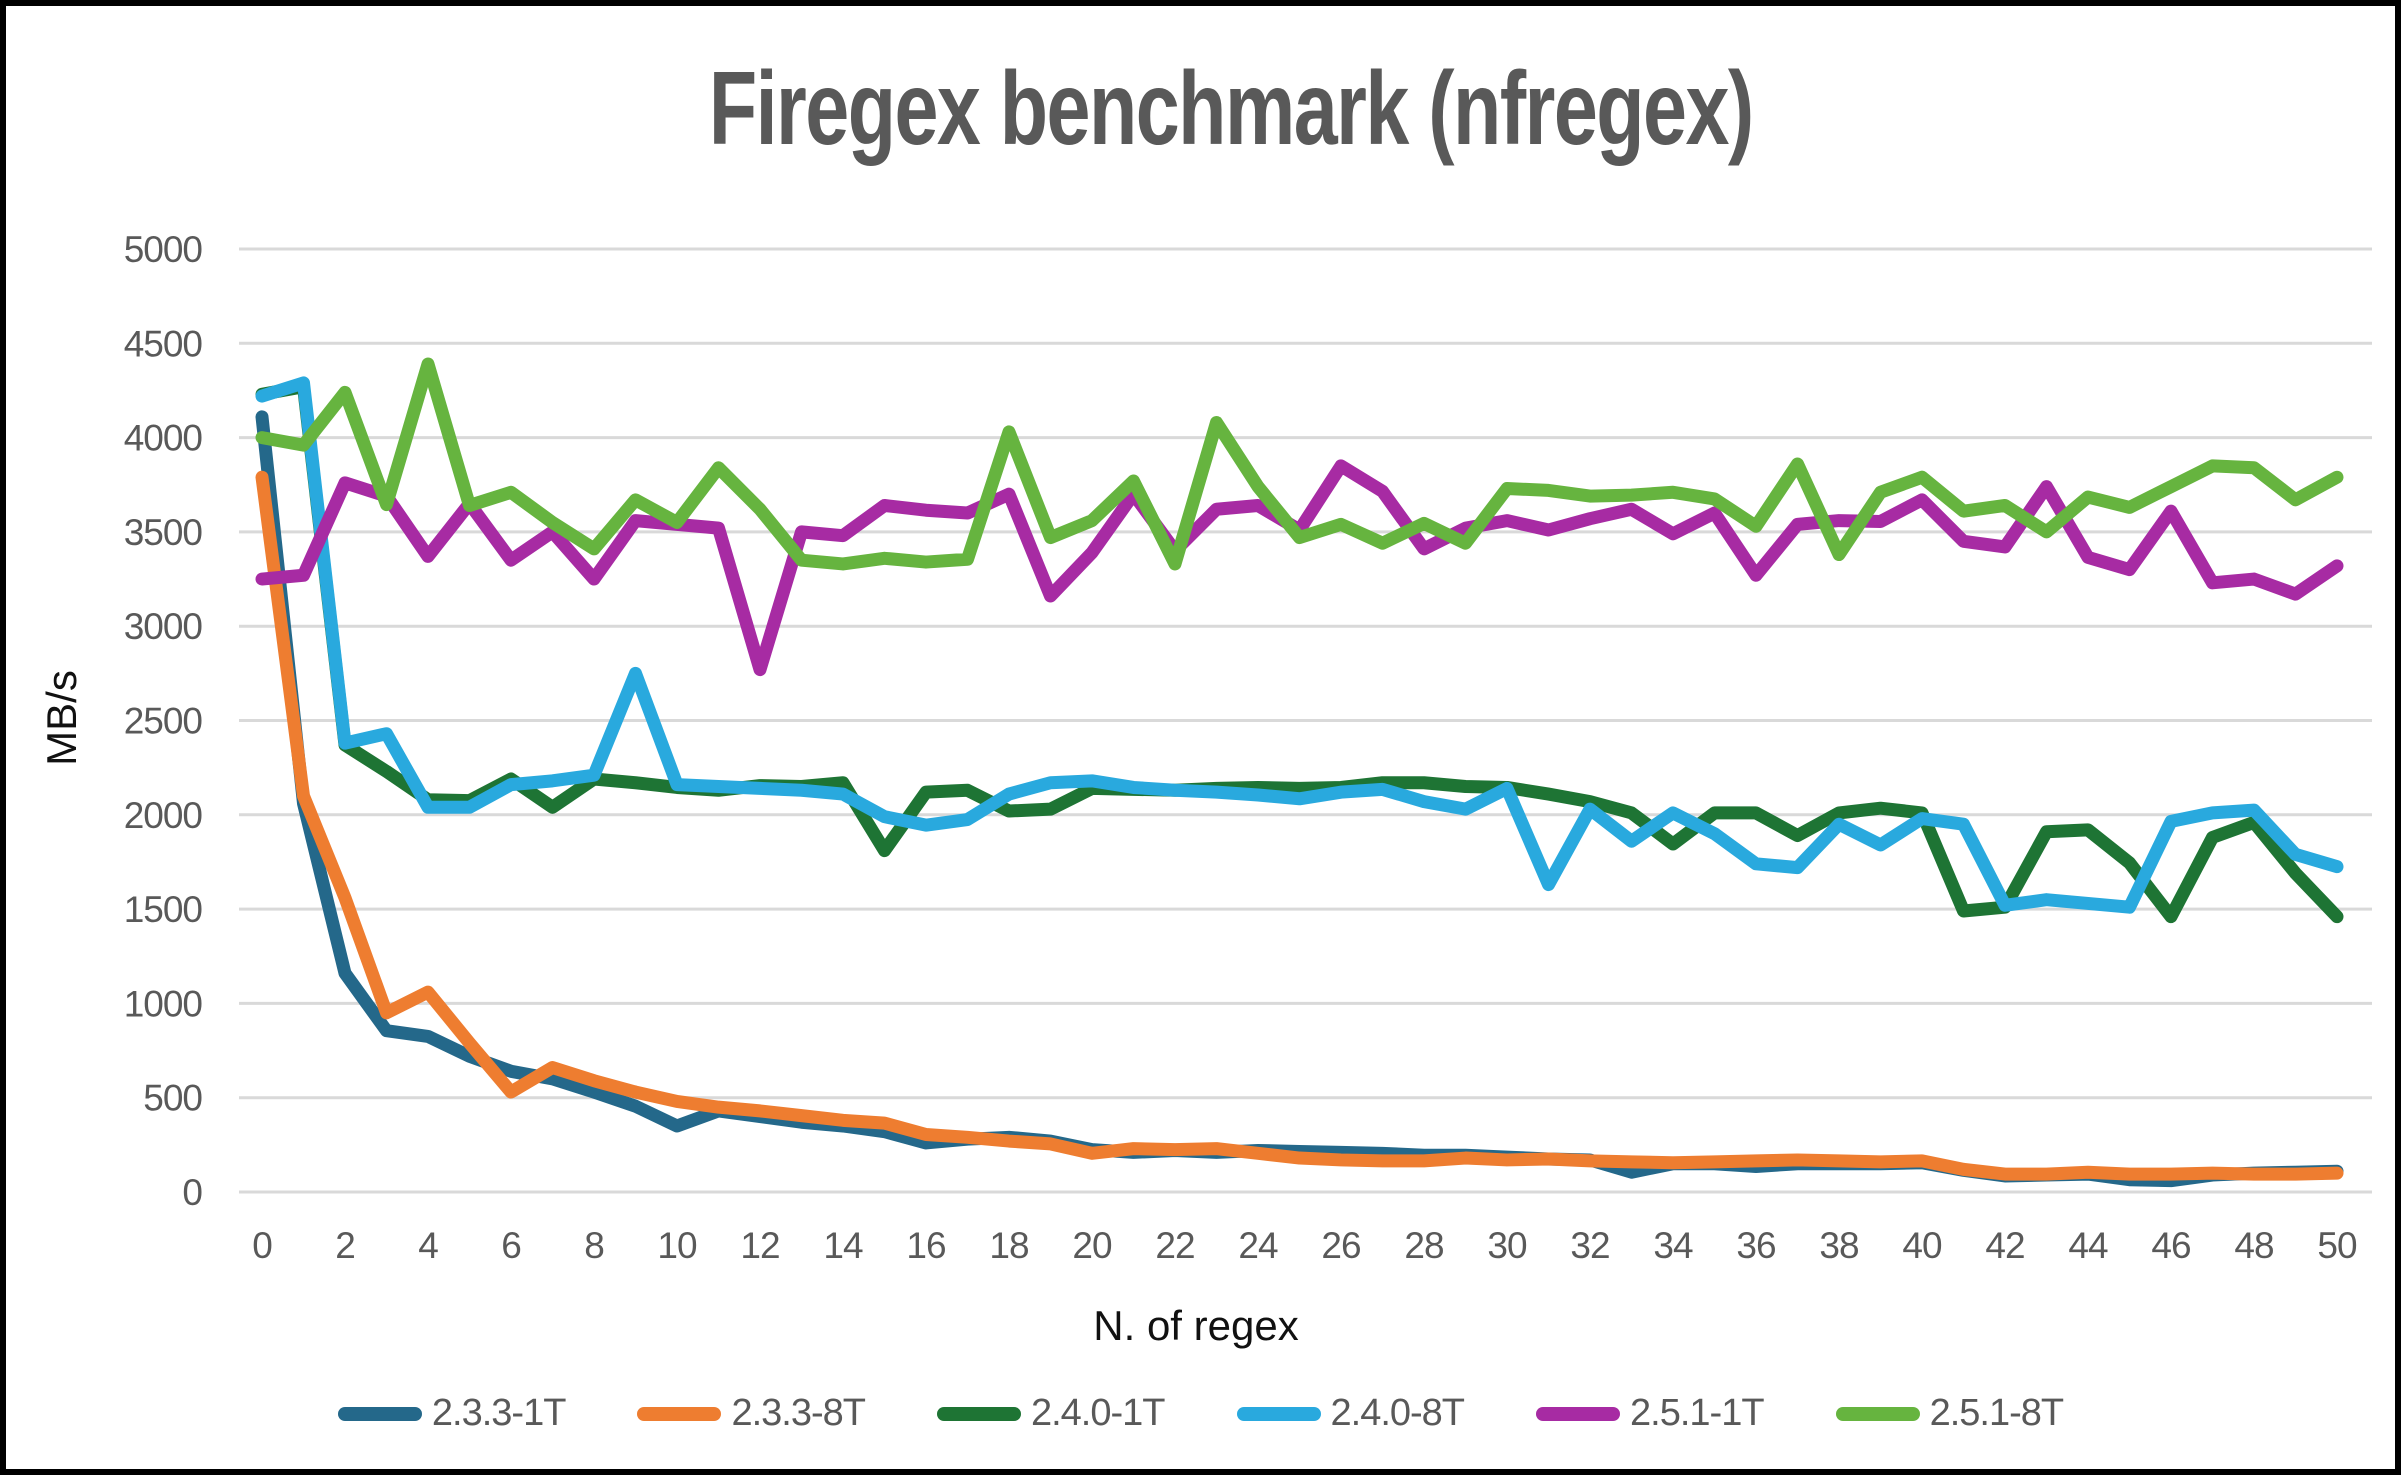 The width and height of the screenshot is (2401, 1475). Describe the element at coordinates (163, 721) in the screenshot. I see `y-tick-label: 2500` at that location.